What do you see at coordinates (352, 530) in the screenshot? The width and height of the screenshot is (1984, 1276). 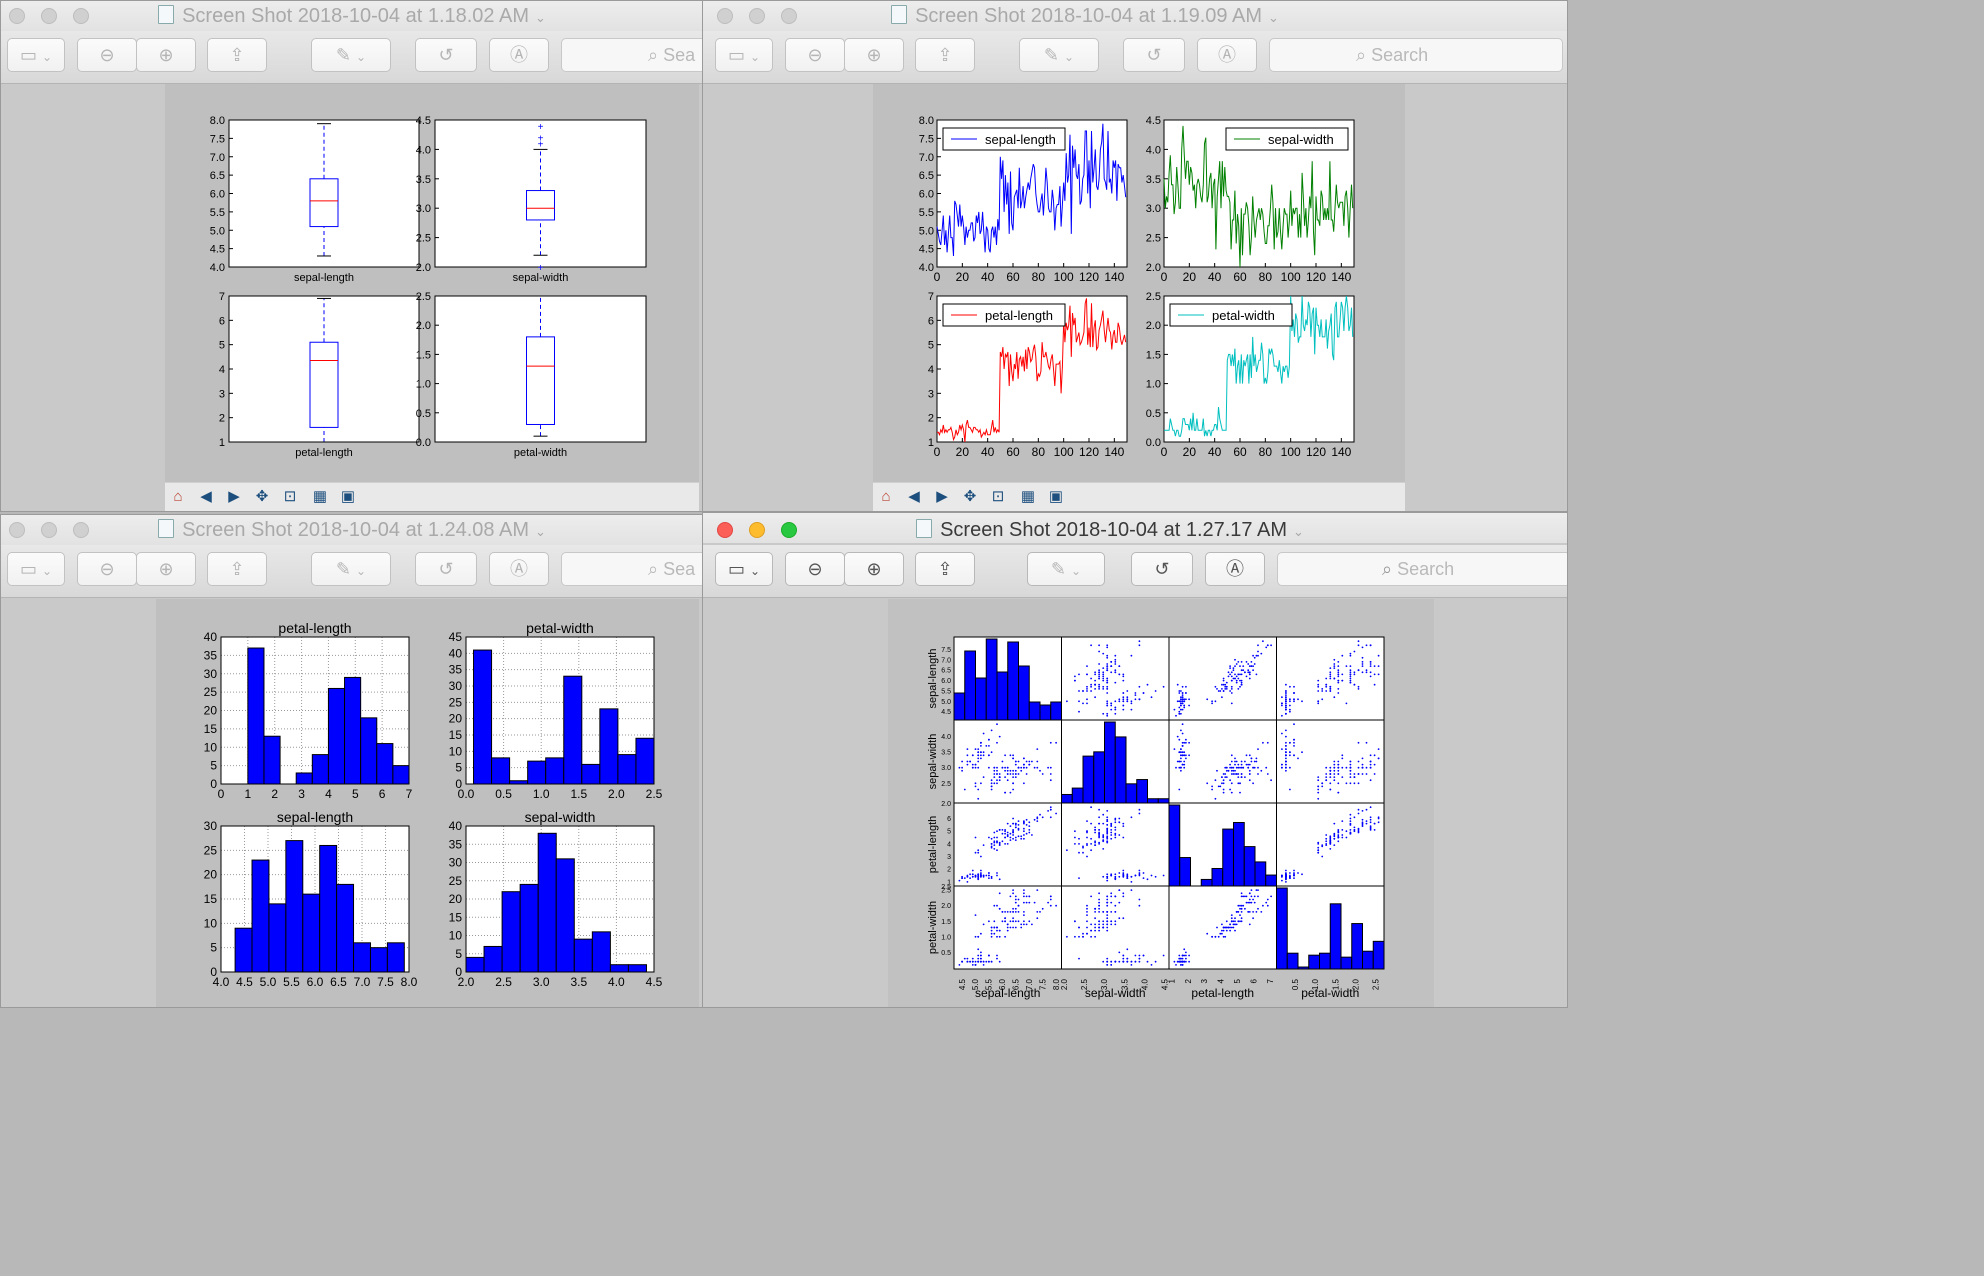 I see `title-bar: Screen Shot 2018-10-04 at 1.24.08 AM ⌄` at bounding box center [352, 530].